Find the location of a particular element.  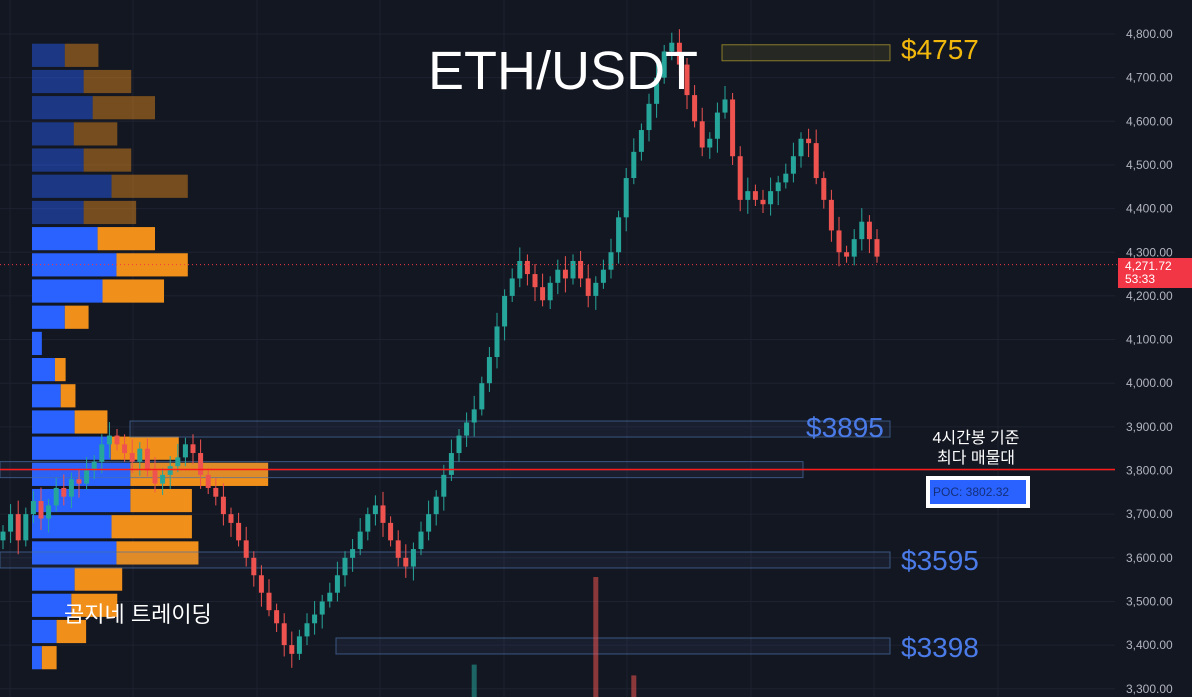

y-tick-label: 4,600.00 is located at coordinates (1149, 121).